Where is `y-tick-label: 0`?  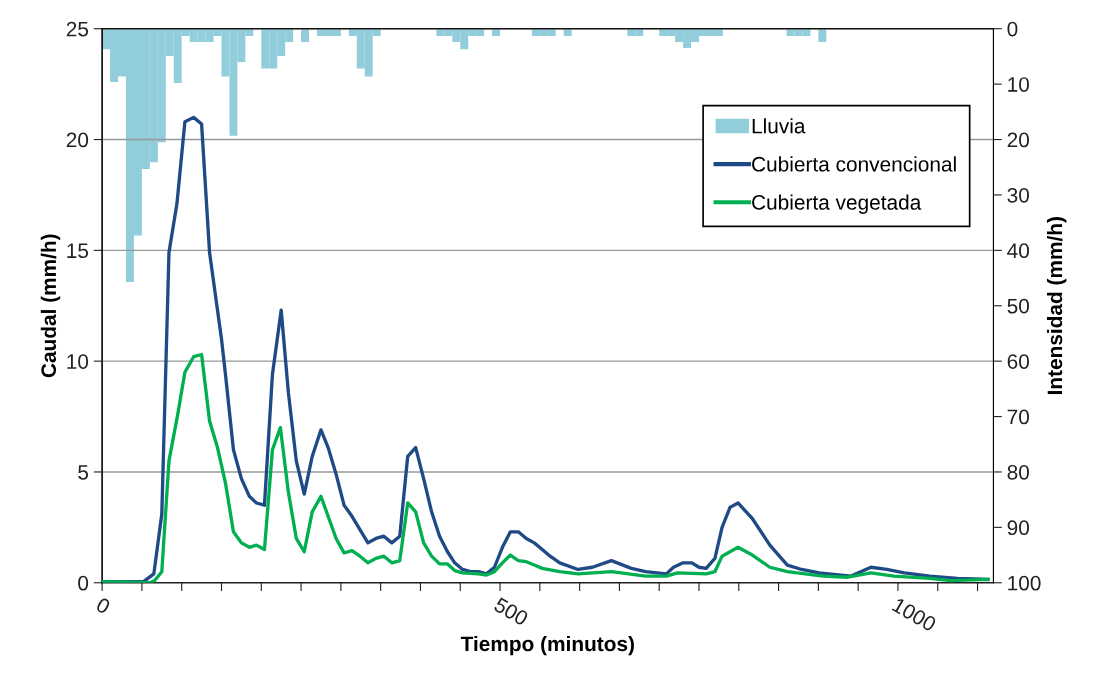
y-tick-label: 0 is located at coordinates (83, 583).